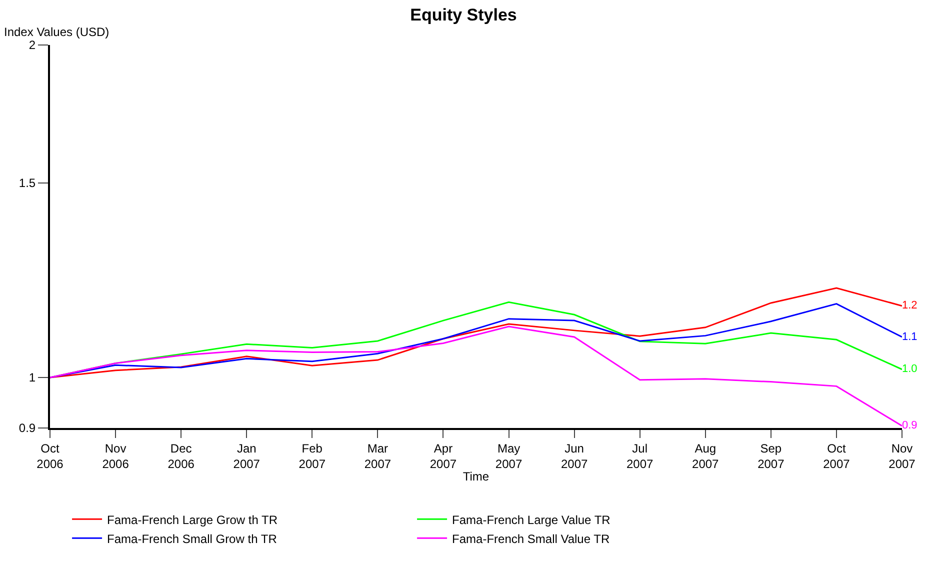  I want to click on y-tick-label: 1.5, so click(27, 183).